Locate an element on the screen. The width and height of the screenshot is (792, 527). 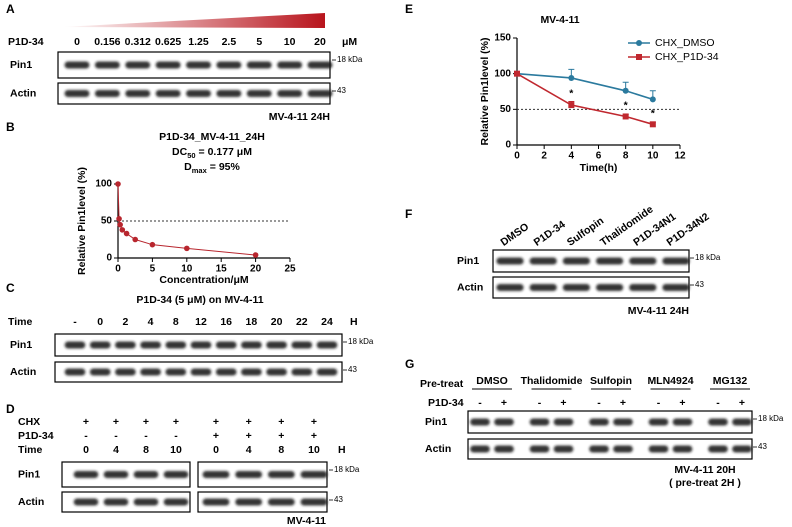
y-tick-label: 0 is located at coordinates (508, 145).